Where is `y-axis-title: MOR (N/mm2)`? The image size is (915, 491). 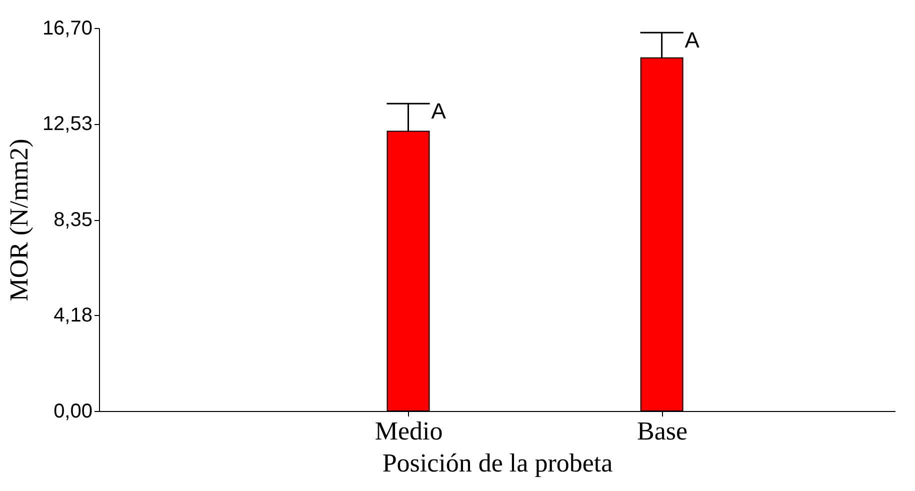 y-axis-title: MOR (N/mm2) is located at coordinates (19, 220).